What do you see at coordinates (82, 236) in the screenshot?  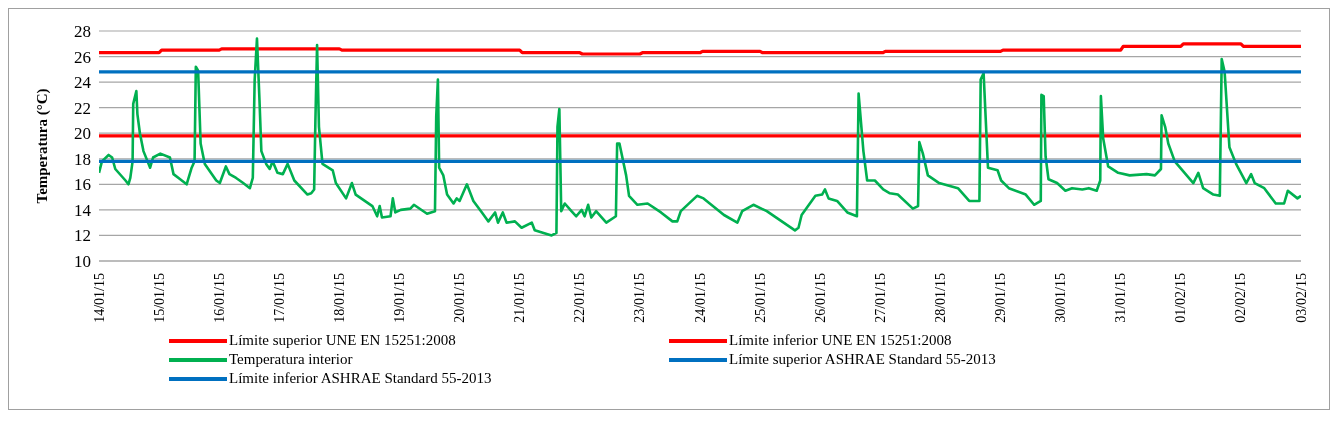 I see `y-tick-label: 12` at bounding box center [82, 236].